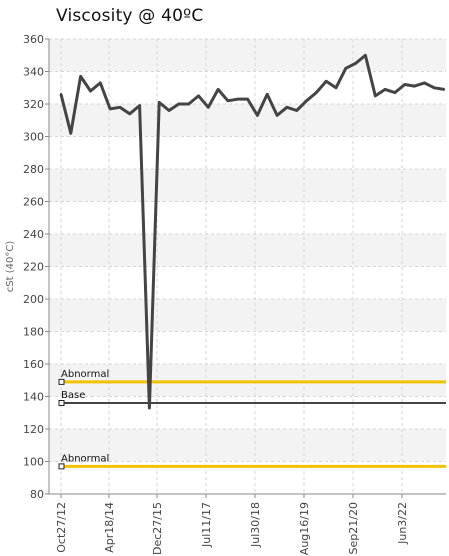  What do you see at coordinates (33, 332) in the screenshot?
I see `y-tick-label: 180` at bounding box center [33, 332].